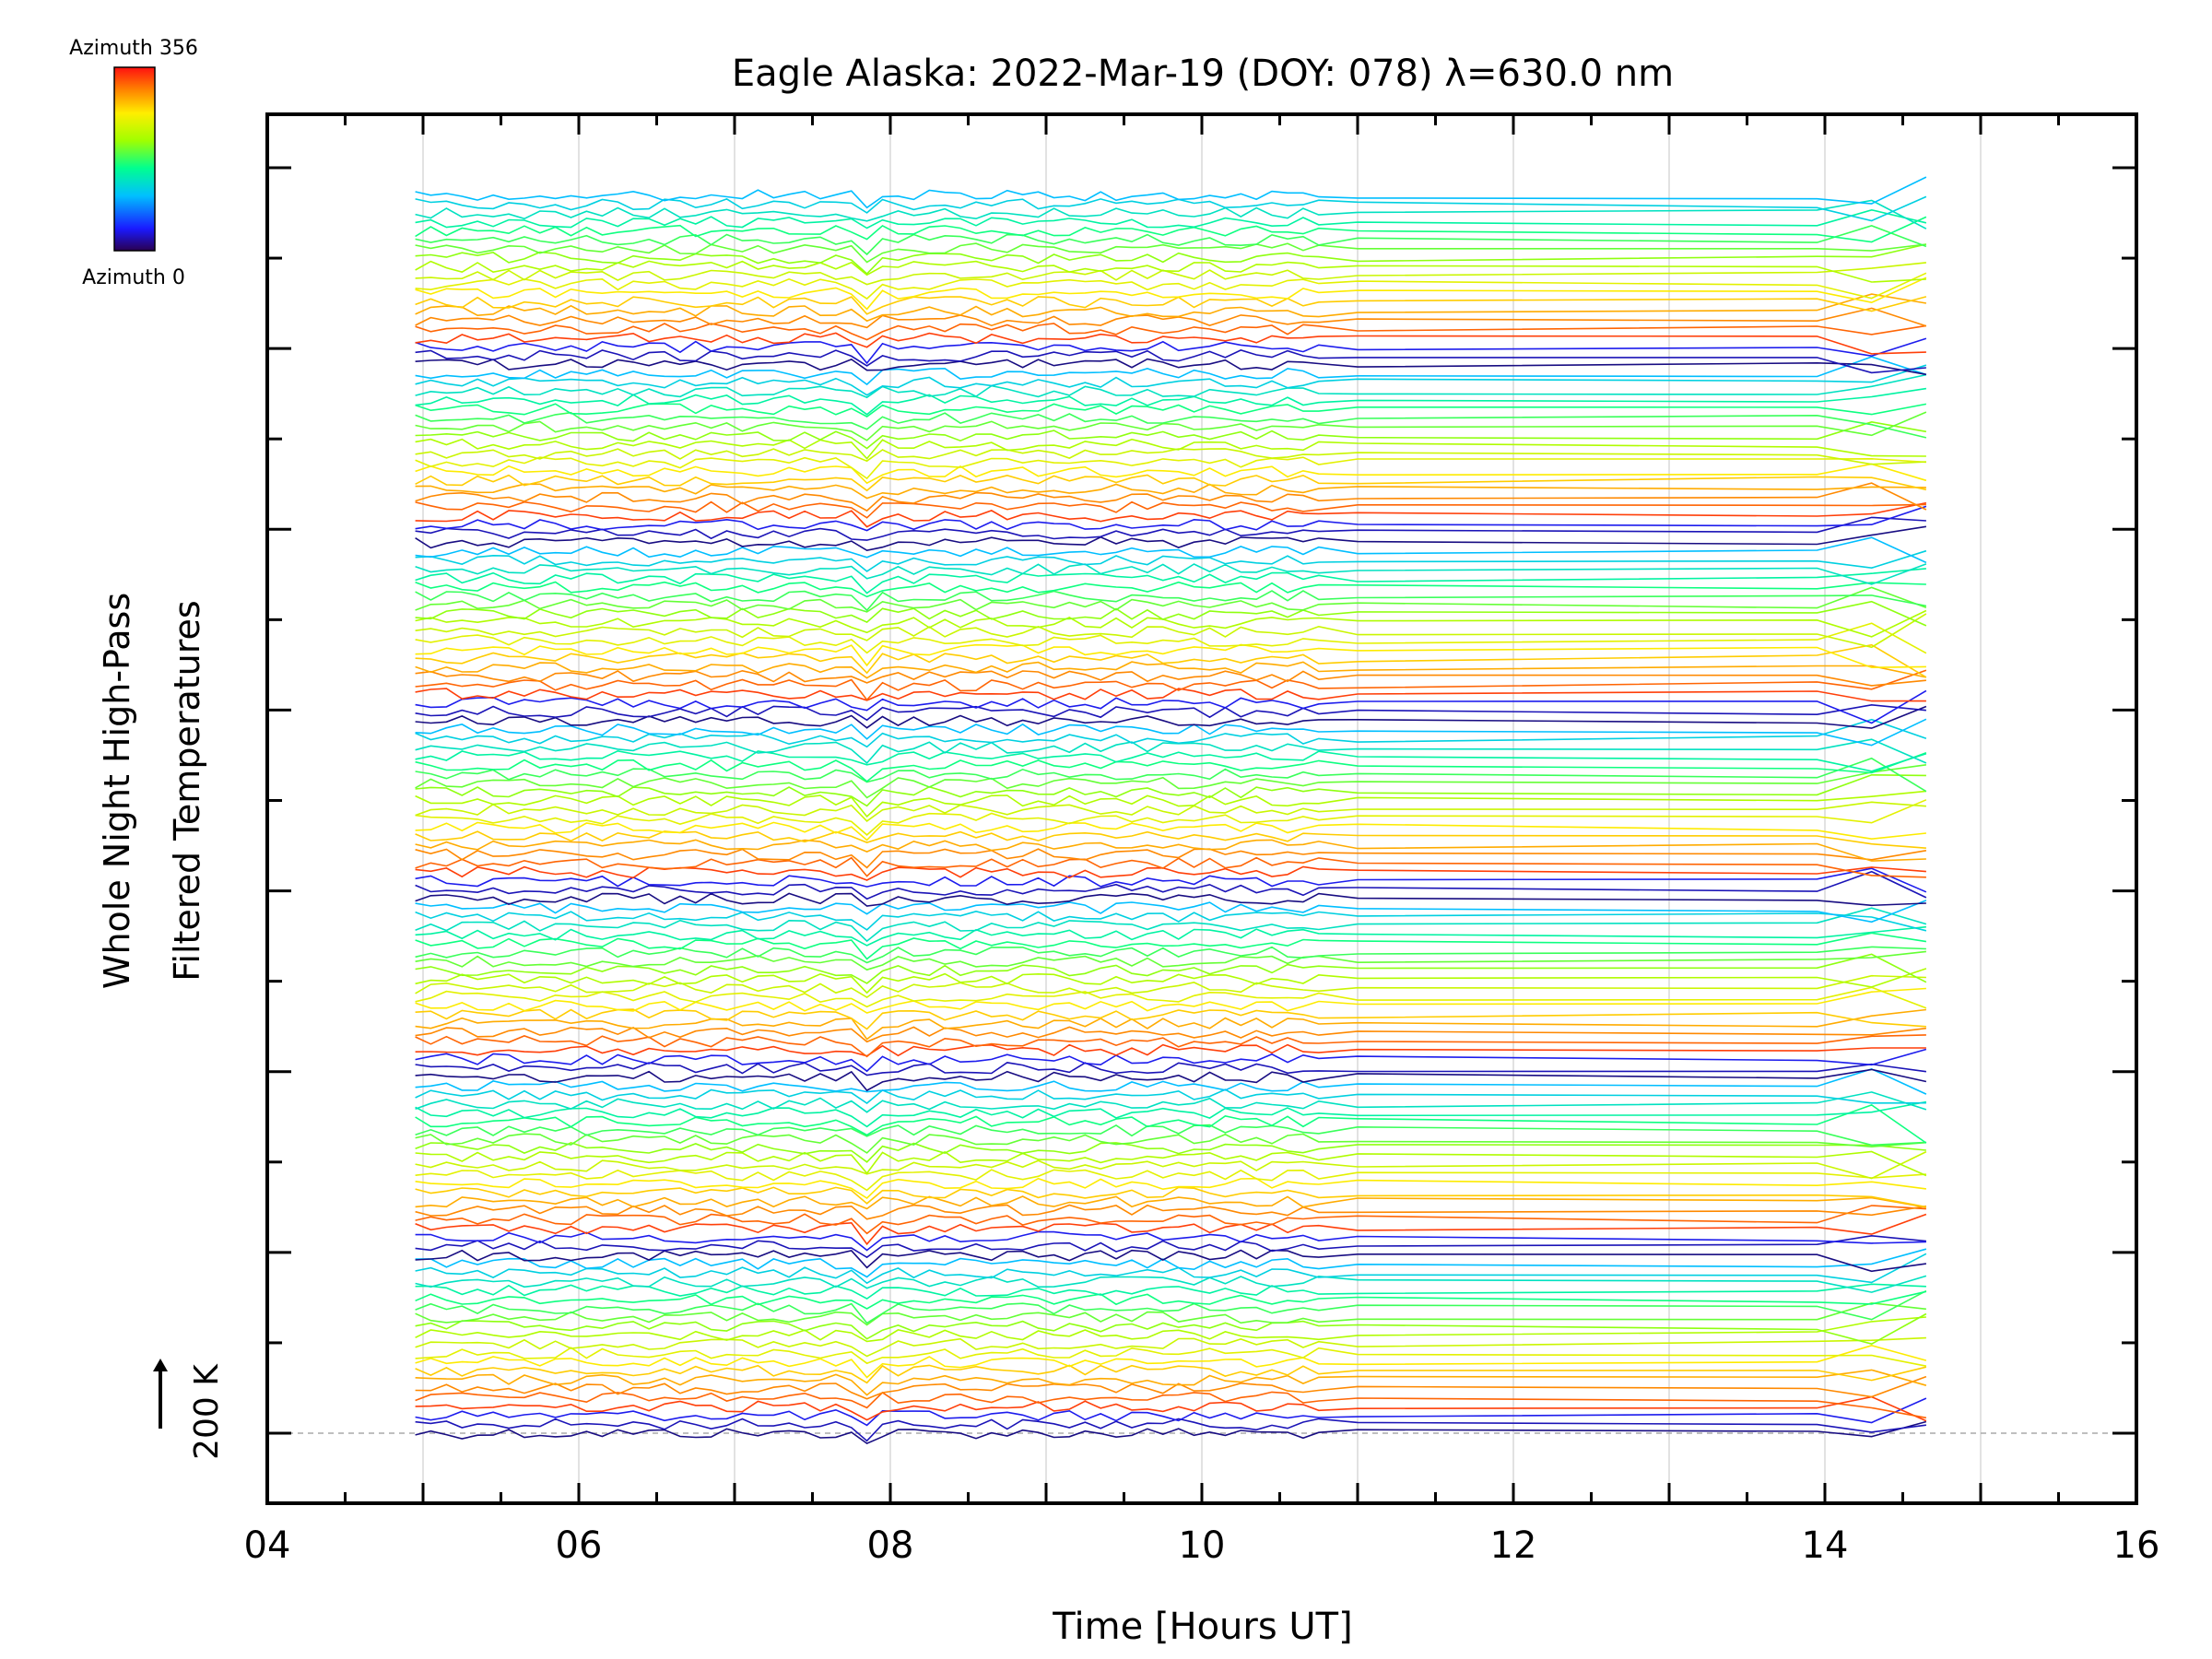  I want to click on x-tick-label: 04, so click(267, 1545).